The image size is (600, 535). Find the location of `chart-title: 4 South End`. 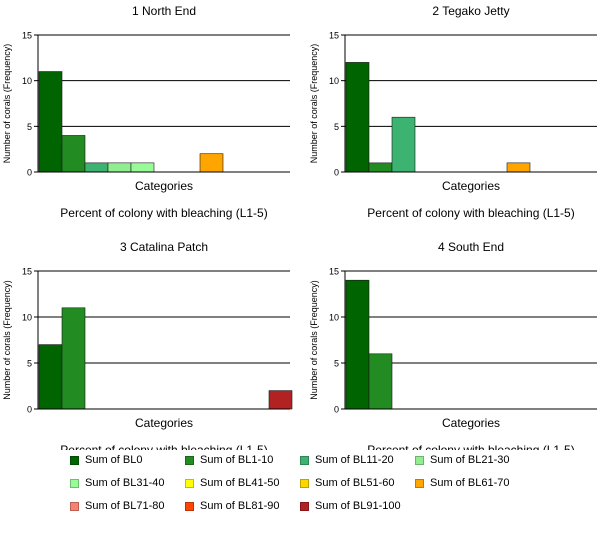

chart-title: 4 South End is located at coordinates (471, 247).